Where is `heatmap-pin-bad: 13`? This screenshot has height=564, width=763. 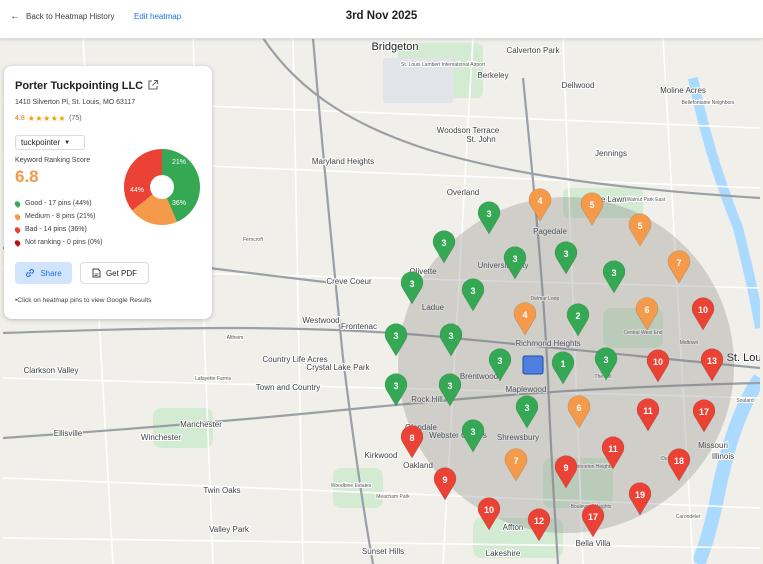
heatmap-pin-bad: 13 is located at coordinates (712, 365).